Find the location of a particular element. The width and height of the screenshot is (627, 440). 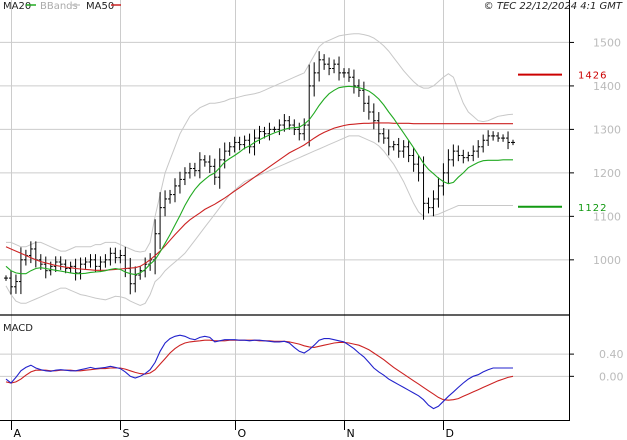

price-tick-label: 1400 is located at coordinates (607, 86).